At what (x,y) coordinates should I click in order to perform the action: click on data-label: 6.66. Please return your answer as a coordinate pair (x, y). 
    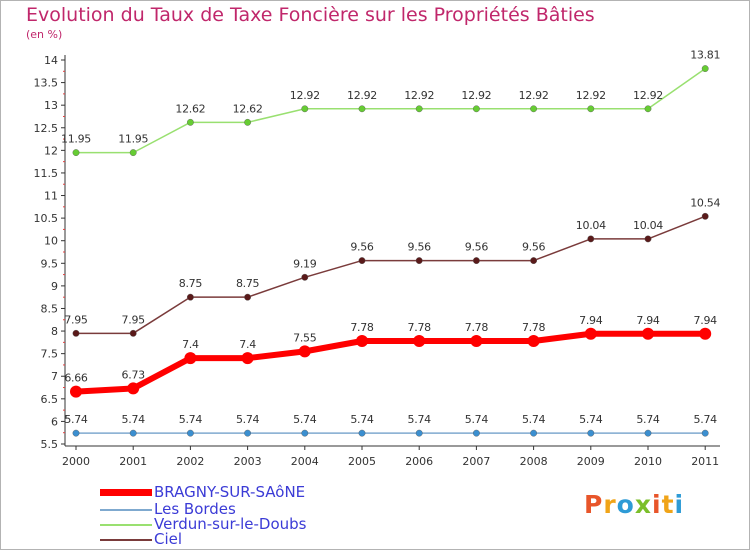
    Looking at the image, I should click on (76, 378).